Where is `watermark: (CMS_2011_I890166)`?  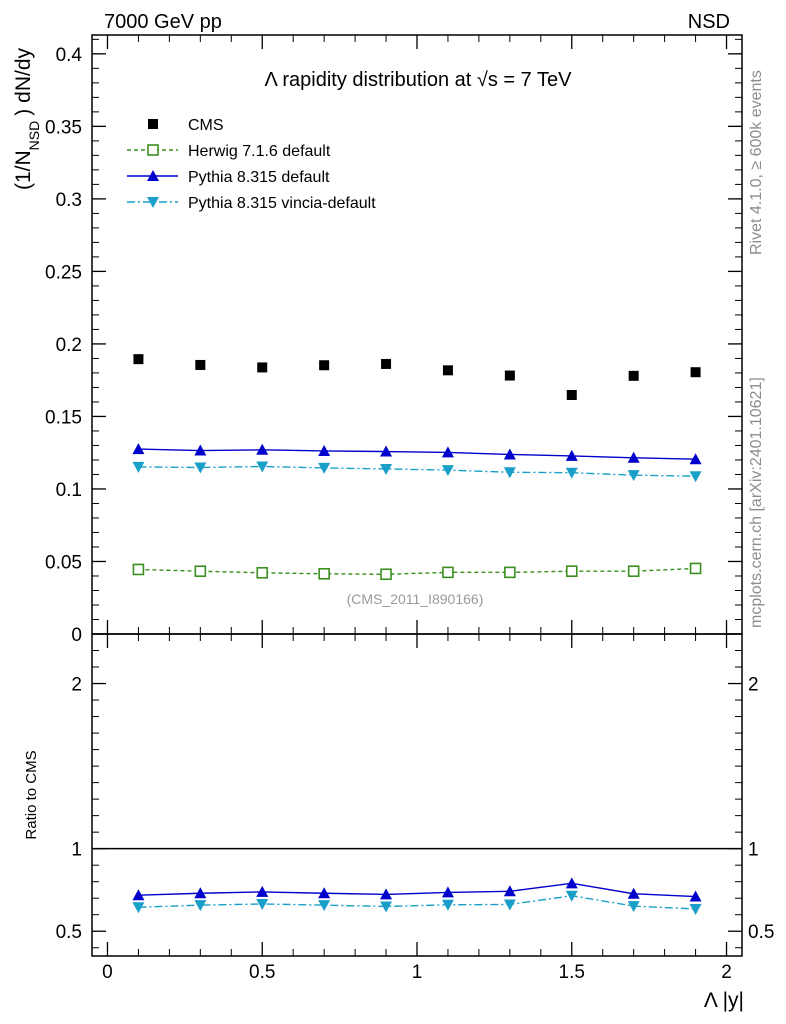 watermark: (CMS_2011_I890166) is located at coordinates (415, 599).